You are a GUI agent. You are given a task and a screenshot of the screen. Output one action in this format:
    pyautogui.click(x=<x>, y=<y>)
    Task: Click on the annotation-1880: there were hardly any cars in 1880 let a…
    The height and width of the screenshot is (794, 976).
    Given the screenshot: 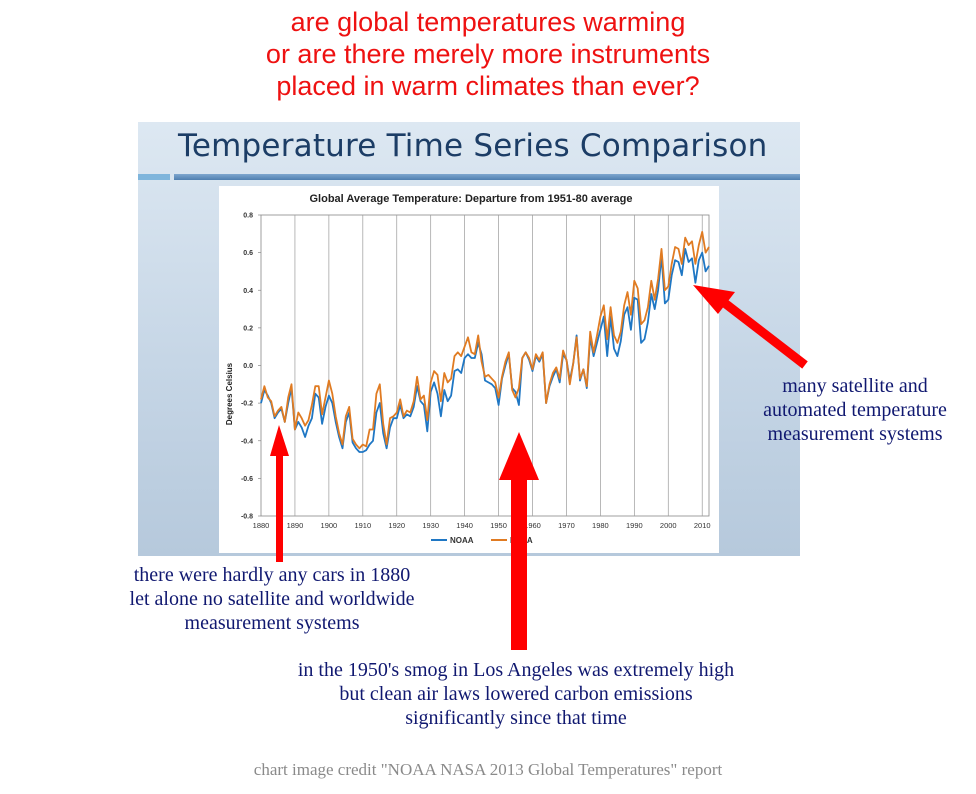 What is the action you would take?
    pyautogui.click(x=272, y=599)
    